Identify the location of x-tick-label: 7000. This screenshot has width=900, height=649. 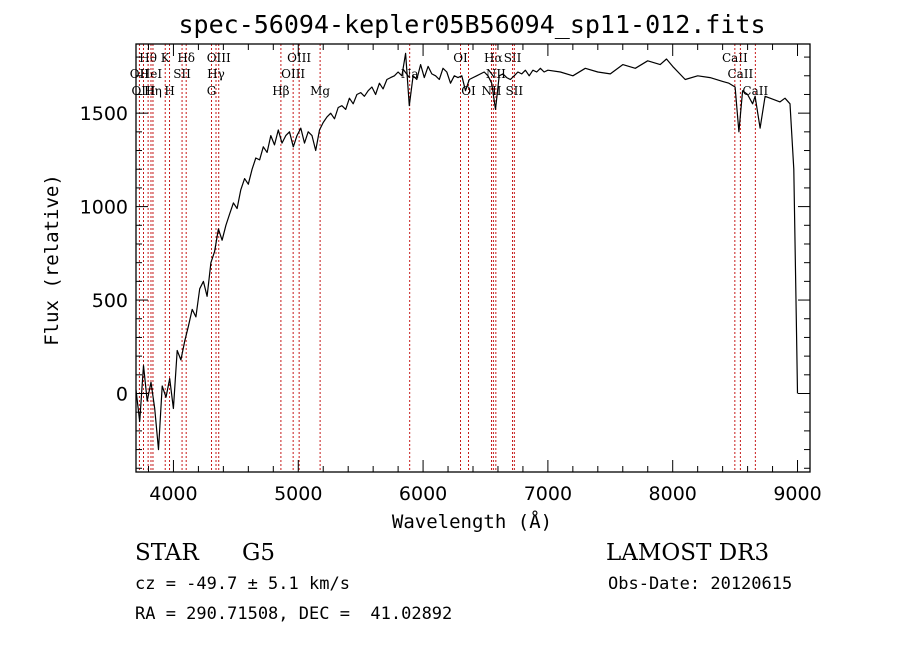
(548, 494).